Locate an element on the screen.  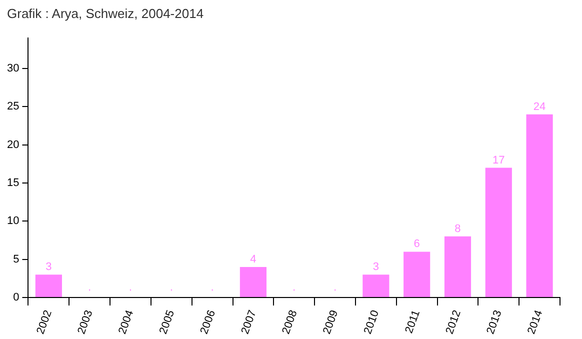
x-tick-label: 2004 is located at coordinates (126, 322).